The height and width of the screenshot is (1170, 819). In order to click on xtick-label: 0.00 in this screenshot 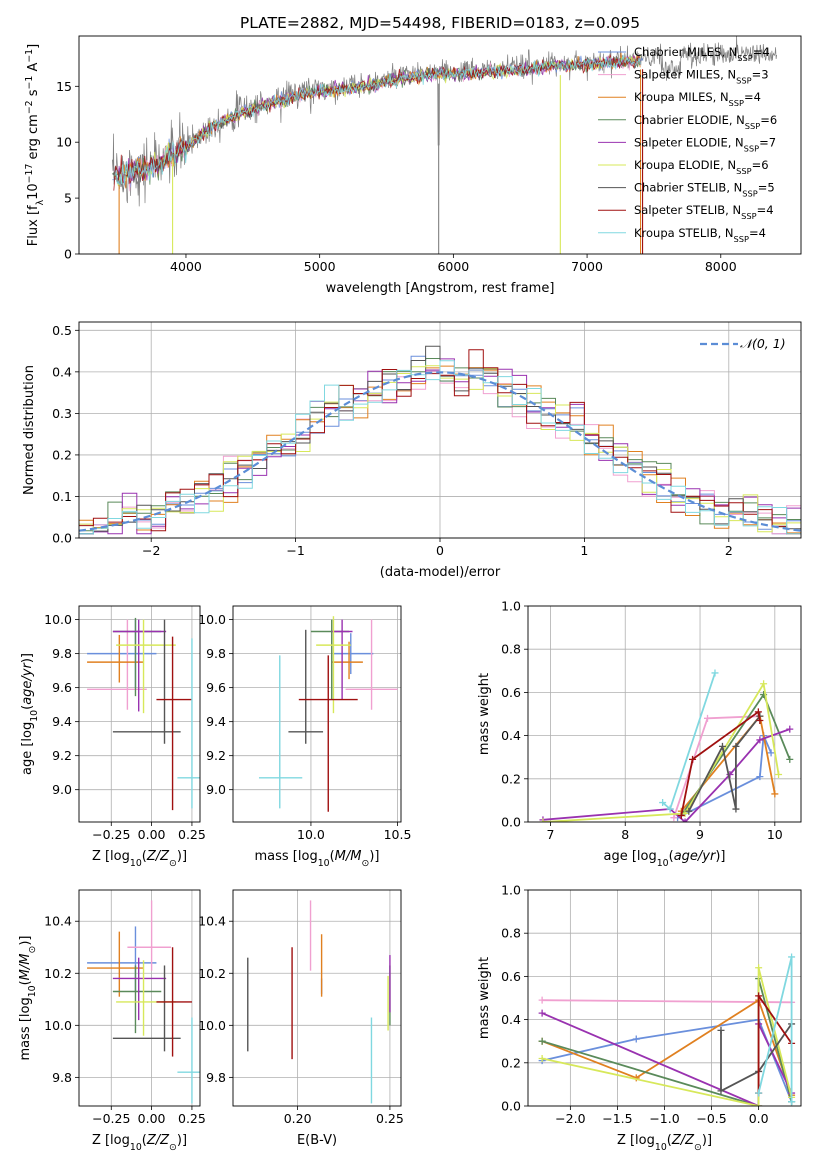, I will do `click(152, 834)`.